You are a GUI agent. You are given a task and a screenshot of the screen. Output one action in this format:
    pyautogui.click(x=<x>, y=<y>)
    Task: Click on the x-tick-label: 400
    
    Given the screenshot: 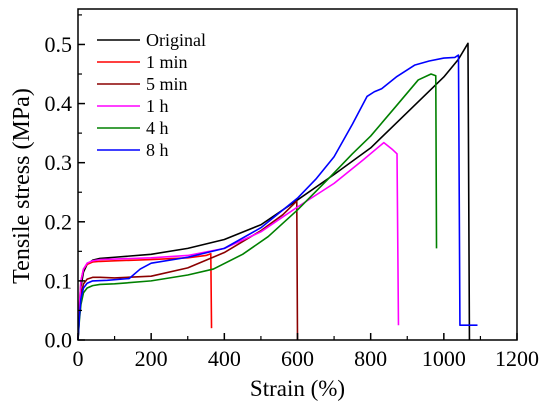 What is the action you would take?
    pyautogui.click(x=224, y=358)
    